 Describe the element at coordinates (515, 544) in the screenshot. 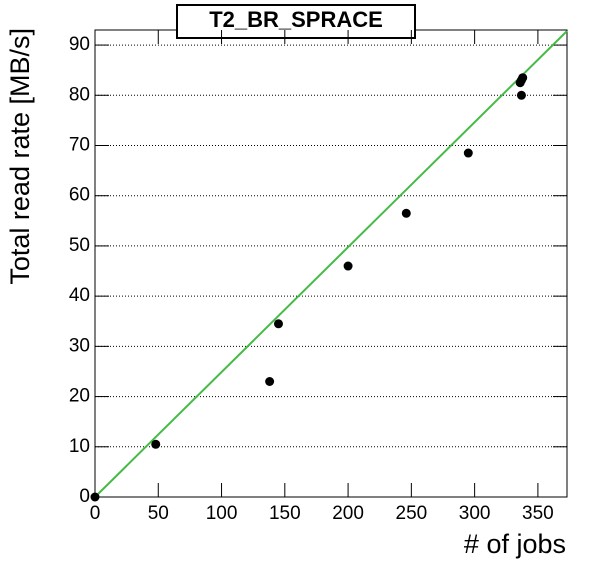

I see `x-axis-label: # of jobs` at that location.